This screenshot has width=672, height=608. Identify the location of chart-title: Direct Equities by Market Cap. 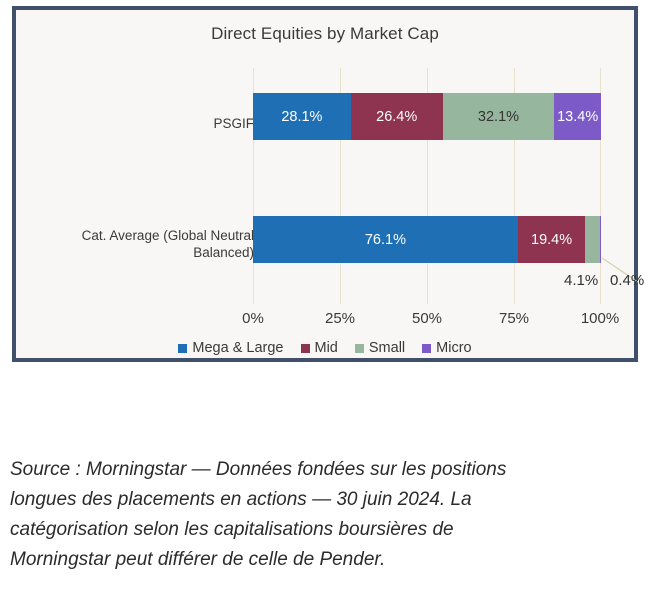
(325, 33).